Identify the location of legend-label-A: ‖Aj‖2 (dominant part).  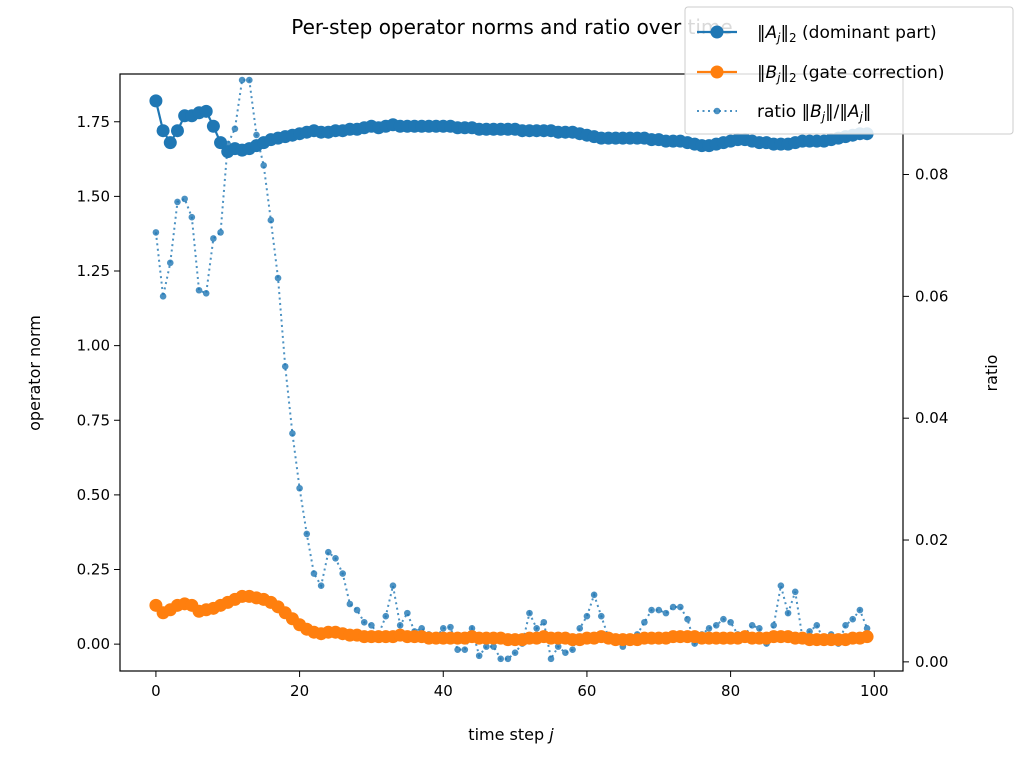
(847, 34).